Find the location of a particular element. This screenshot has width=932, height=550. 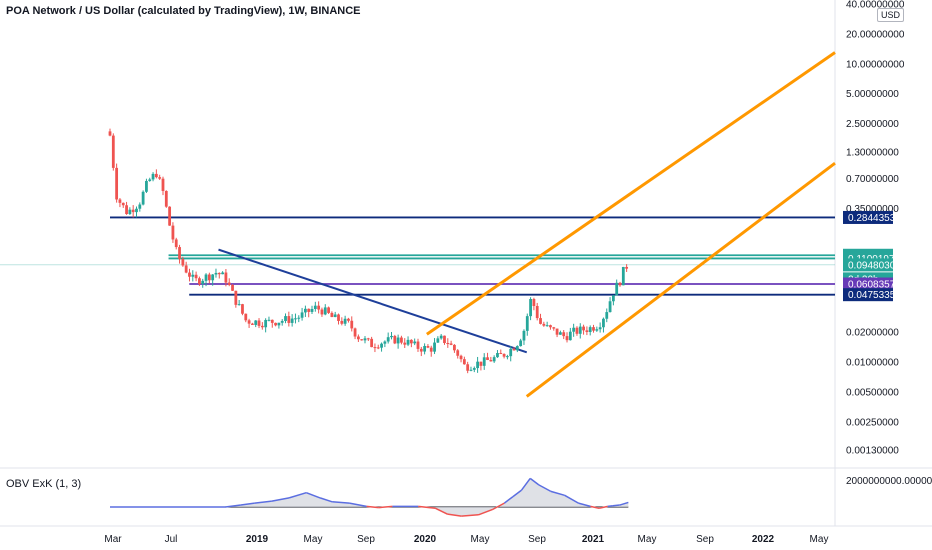

trendline is located at coordinates (373, 301).